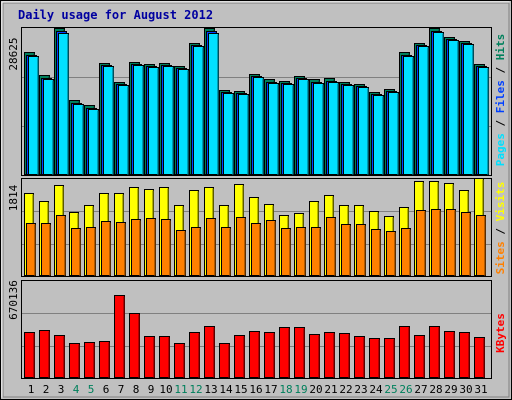 The height and width of the screenshot is (400, 512). What do you see at coordinates (165, 389) in the screenshot?
I see `x-tick-label-day-10: 10` at bounding box center [165, 389].